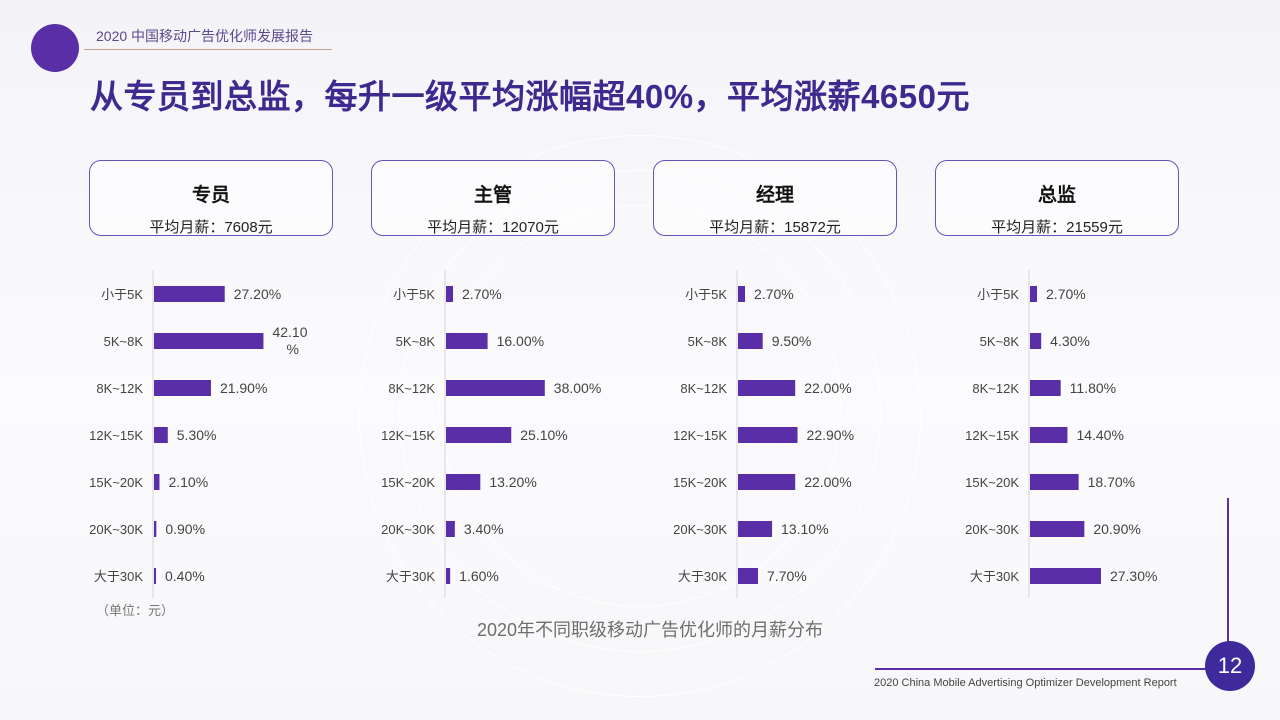  I want to click on footer-line, so click(1045, 669).